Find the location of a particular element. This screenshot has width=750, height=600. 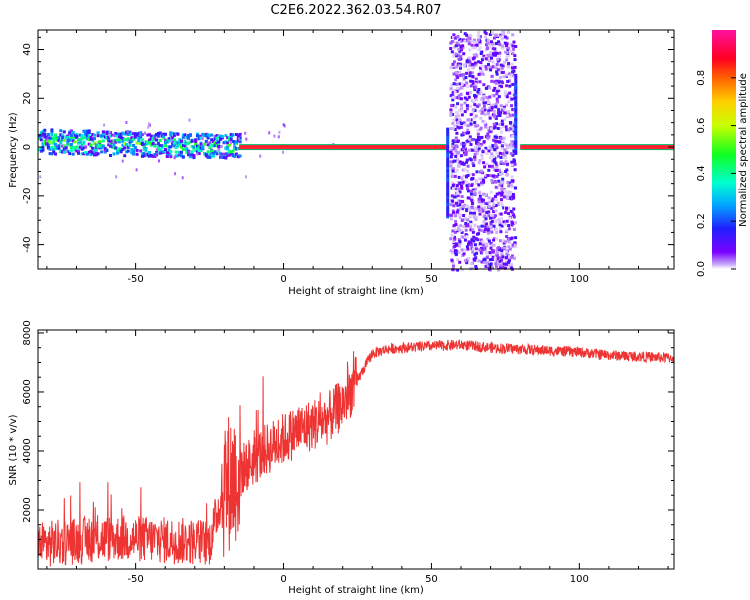

carrier-line is located at coordinates (343, 147).